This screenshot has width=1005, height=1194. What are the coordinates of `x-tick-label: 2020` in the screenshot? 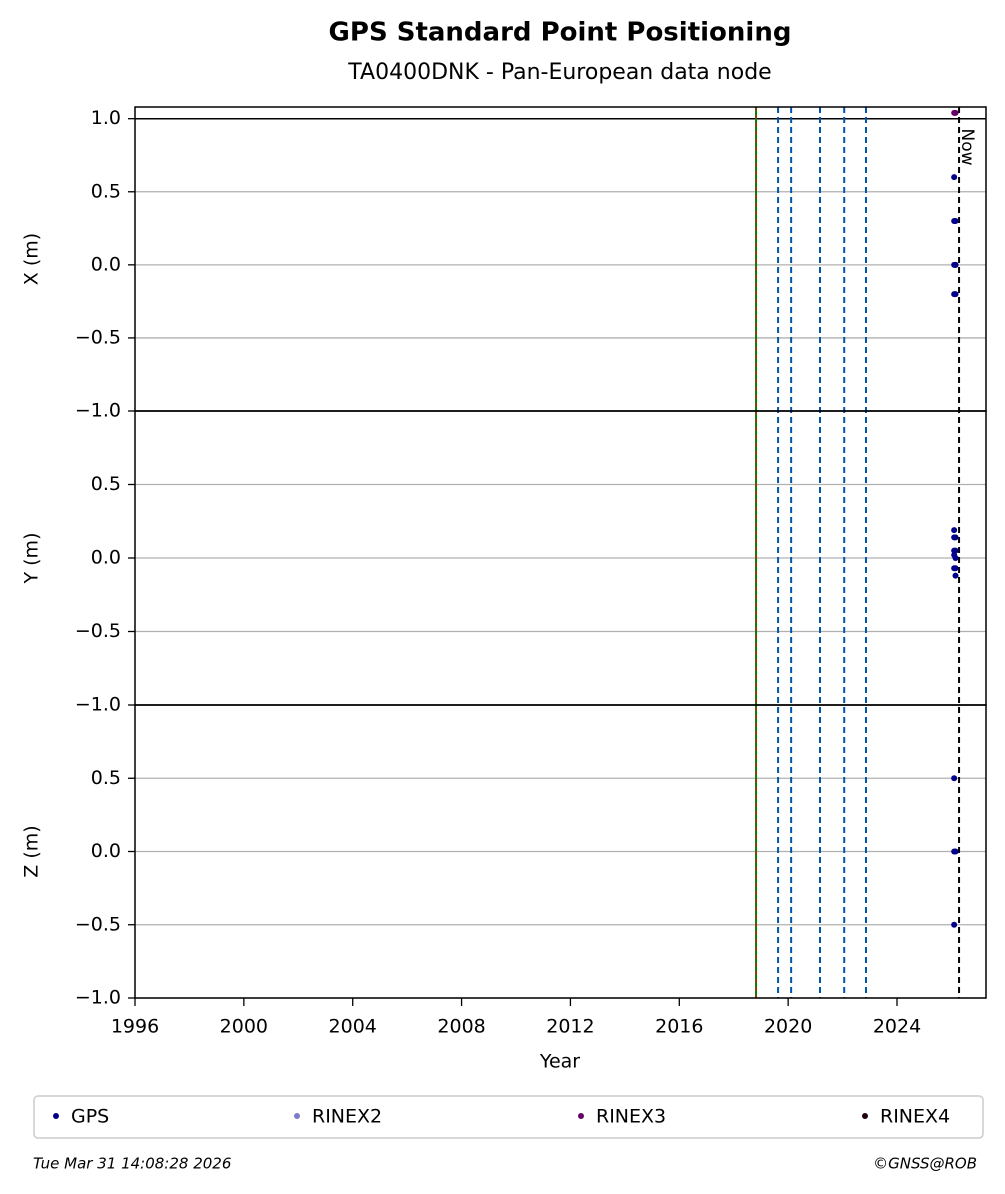 It's located at (788, 1027).